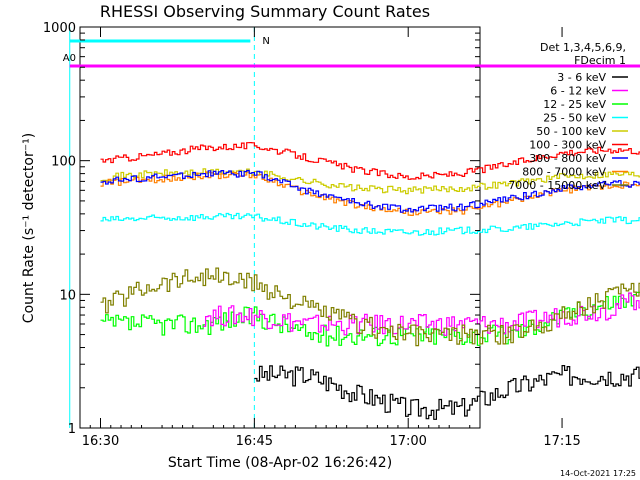  I want to click on legend-label: 3 - 6 keV, so click(581, 77).